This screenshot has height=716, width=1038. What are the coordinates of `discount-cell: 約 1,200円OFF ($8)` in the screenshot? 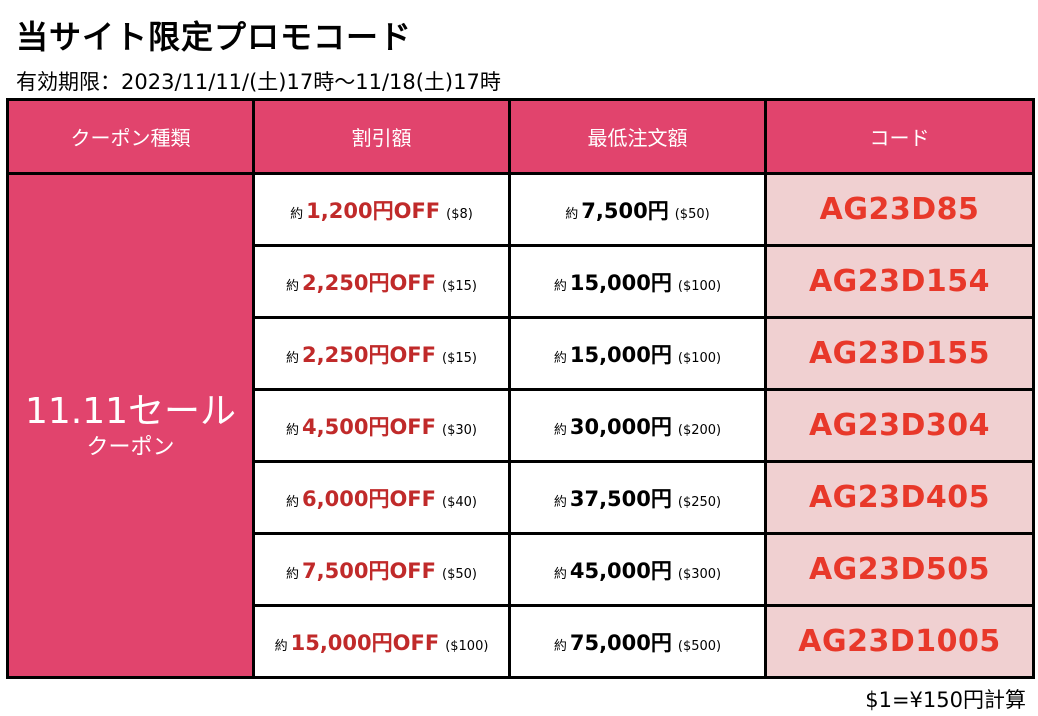 It's located at (381, 209).